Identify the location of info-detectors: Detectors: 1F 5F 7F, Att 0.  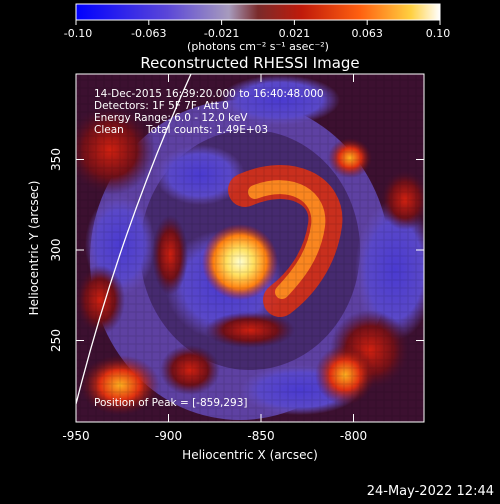
(161, 106).